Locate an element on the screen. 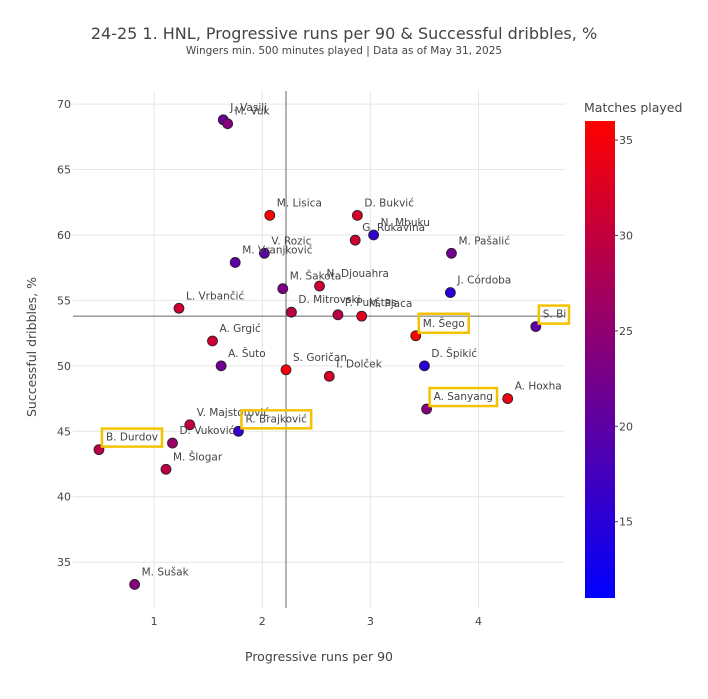 This screenshot has height=699, width=708. point-label: M. Šego is located at coordinates (444, 323).